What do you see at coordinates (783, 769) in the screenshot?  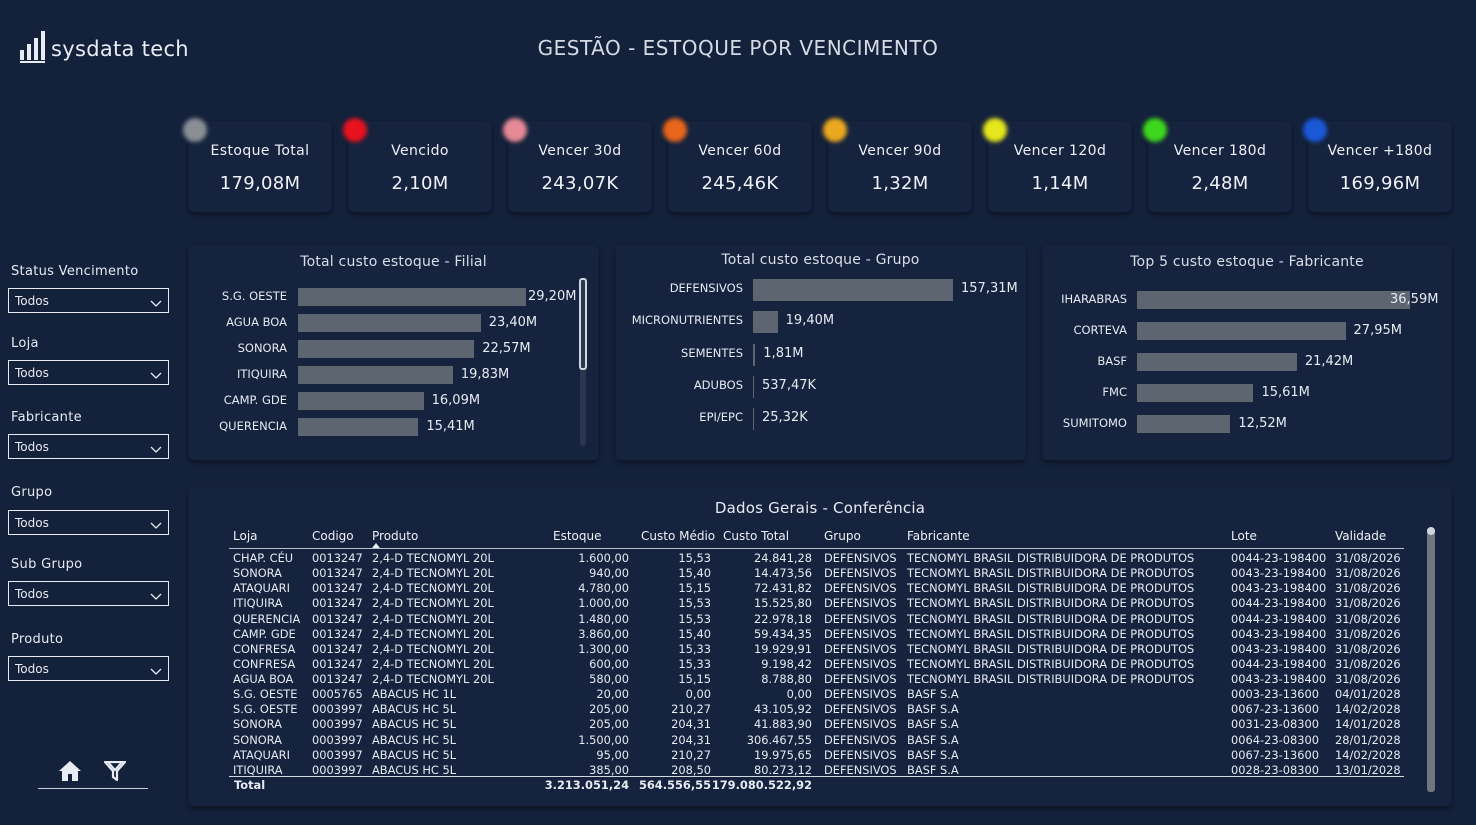 I see `table-cell: 80.273,12` at bounding box center [783, 769].